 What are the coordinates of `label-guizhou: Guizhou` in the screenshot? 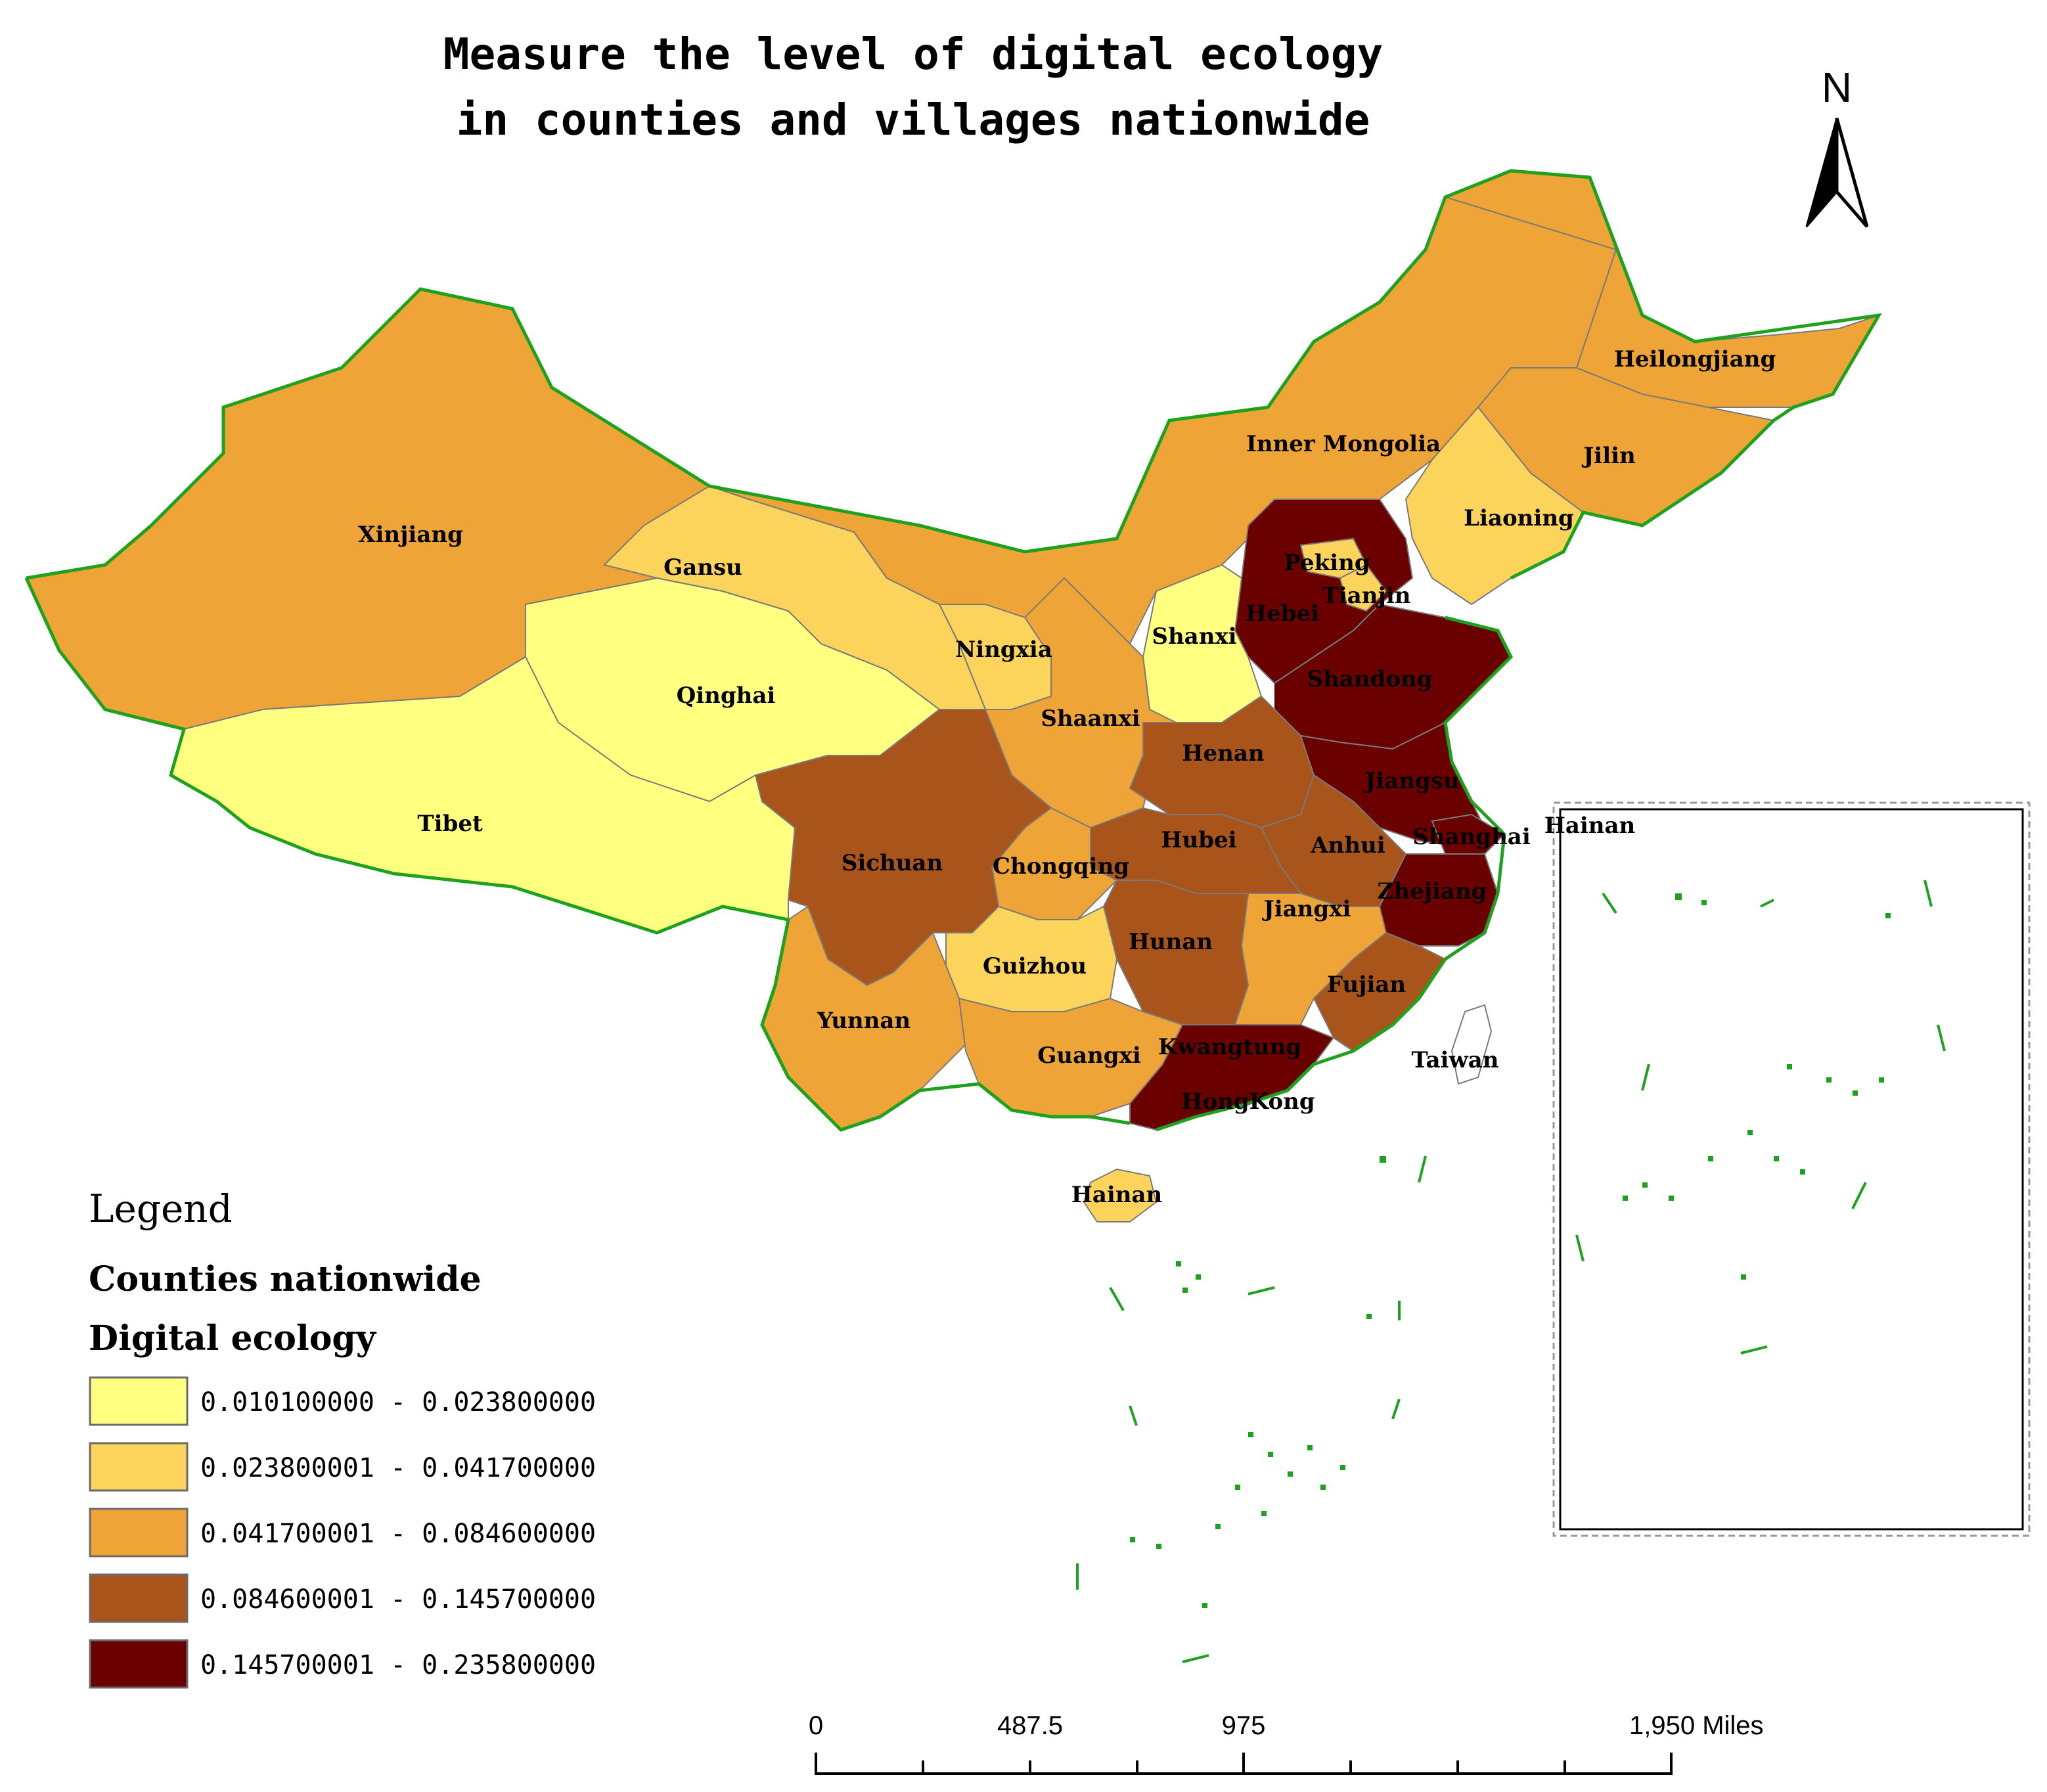 It's located at (1035, 966).